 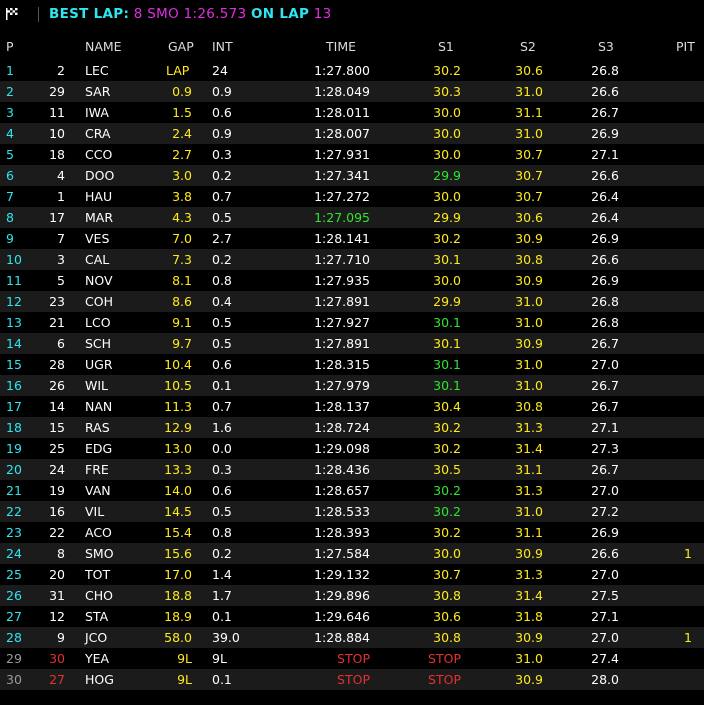 I want to click on gap-cell: 10.5, so click(x=178, y=385).